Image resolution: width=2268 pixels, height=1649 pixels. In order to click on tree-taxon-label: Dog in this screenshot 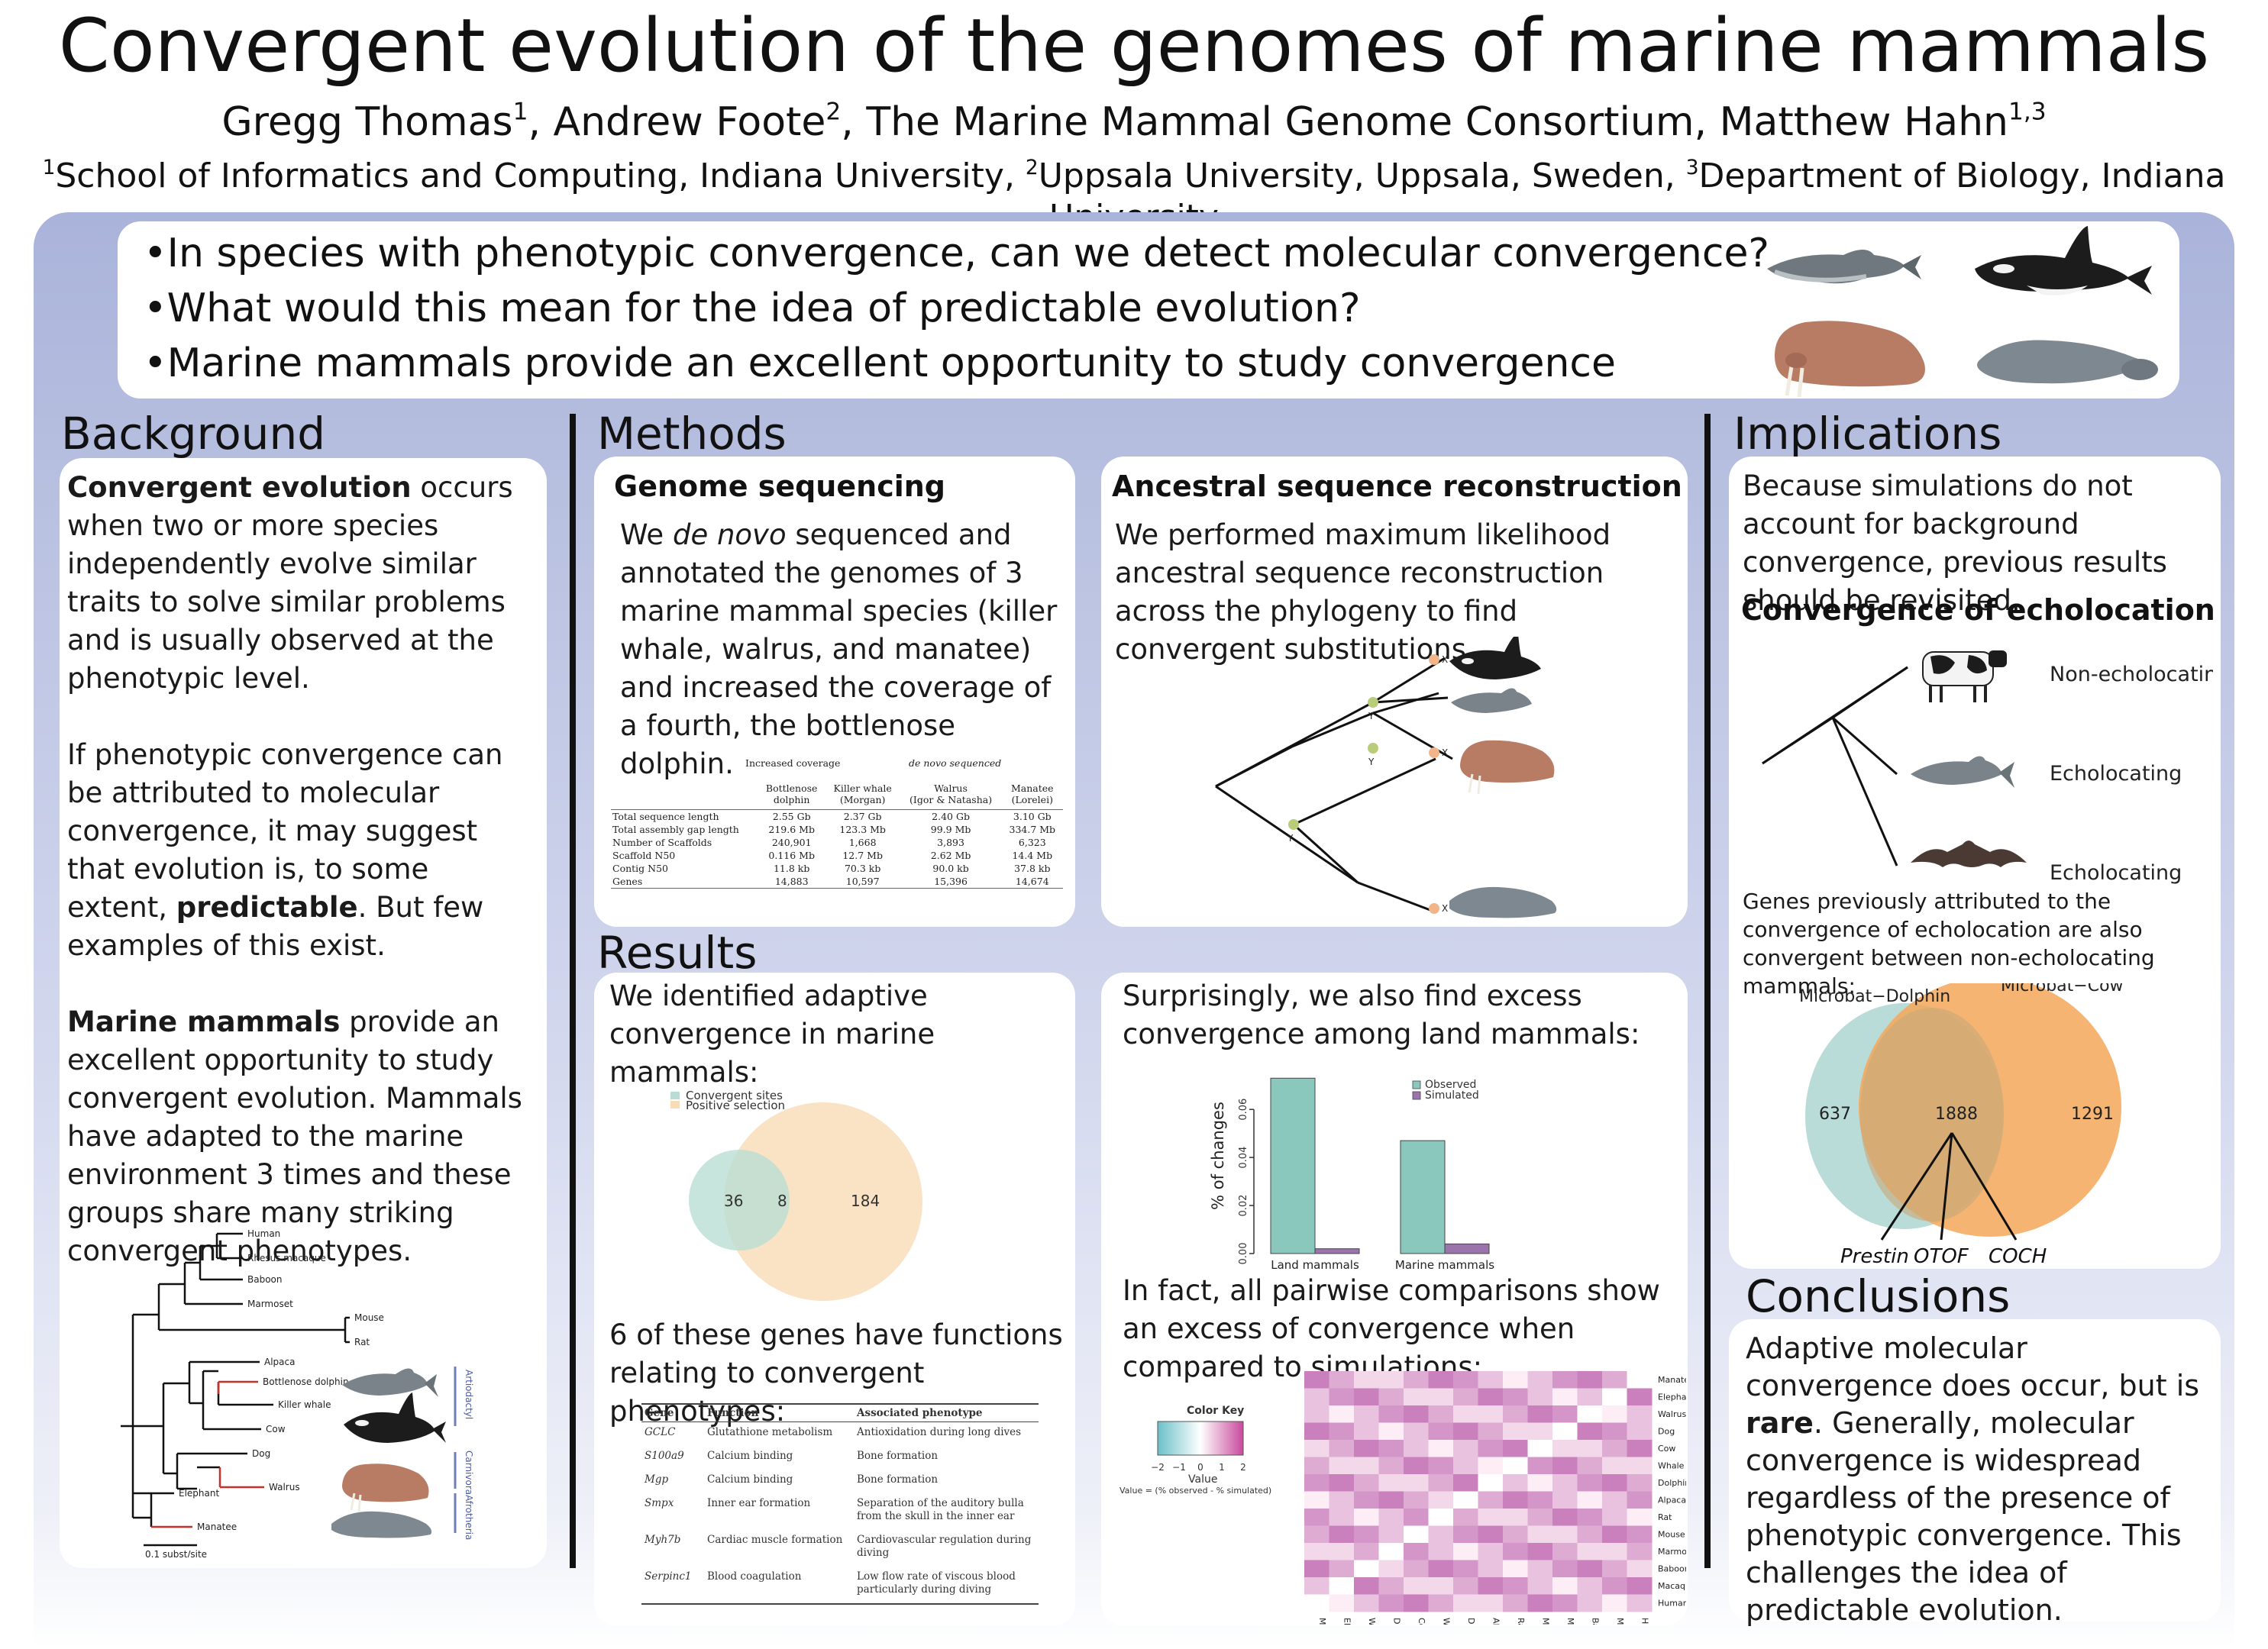, I will do `click(261, 1453)`.